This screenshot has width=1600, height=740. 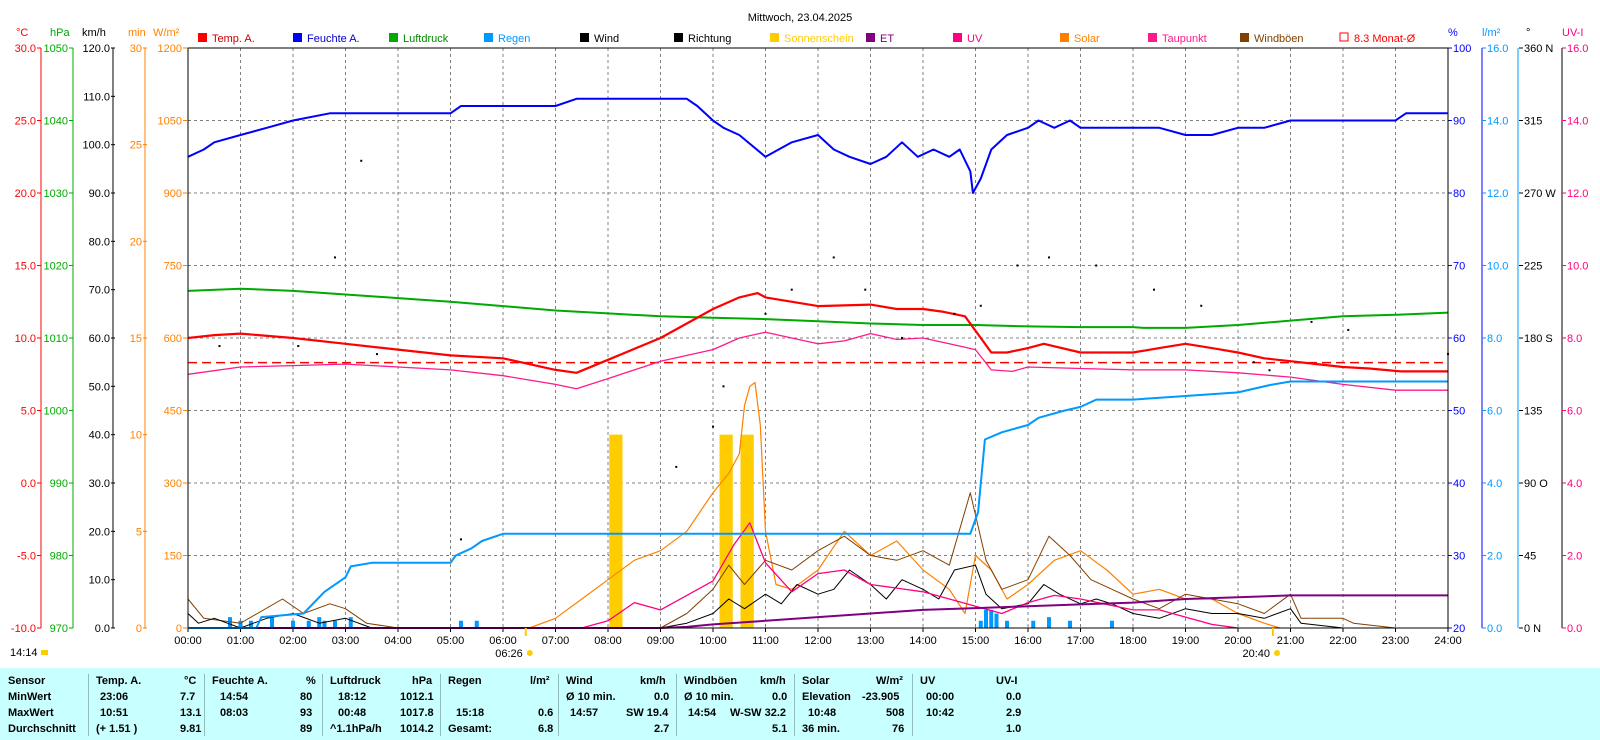 I want to click on uv-tick-label: 2.0, so click(x=1574, y=557).